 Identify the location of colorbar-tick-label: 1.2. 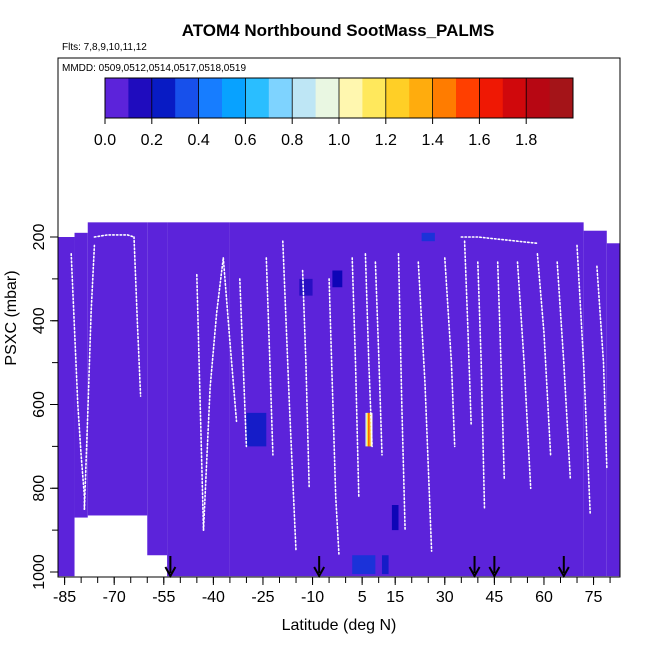
(386, 140).